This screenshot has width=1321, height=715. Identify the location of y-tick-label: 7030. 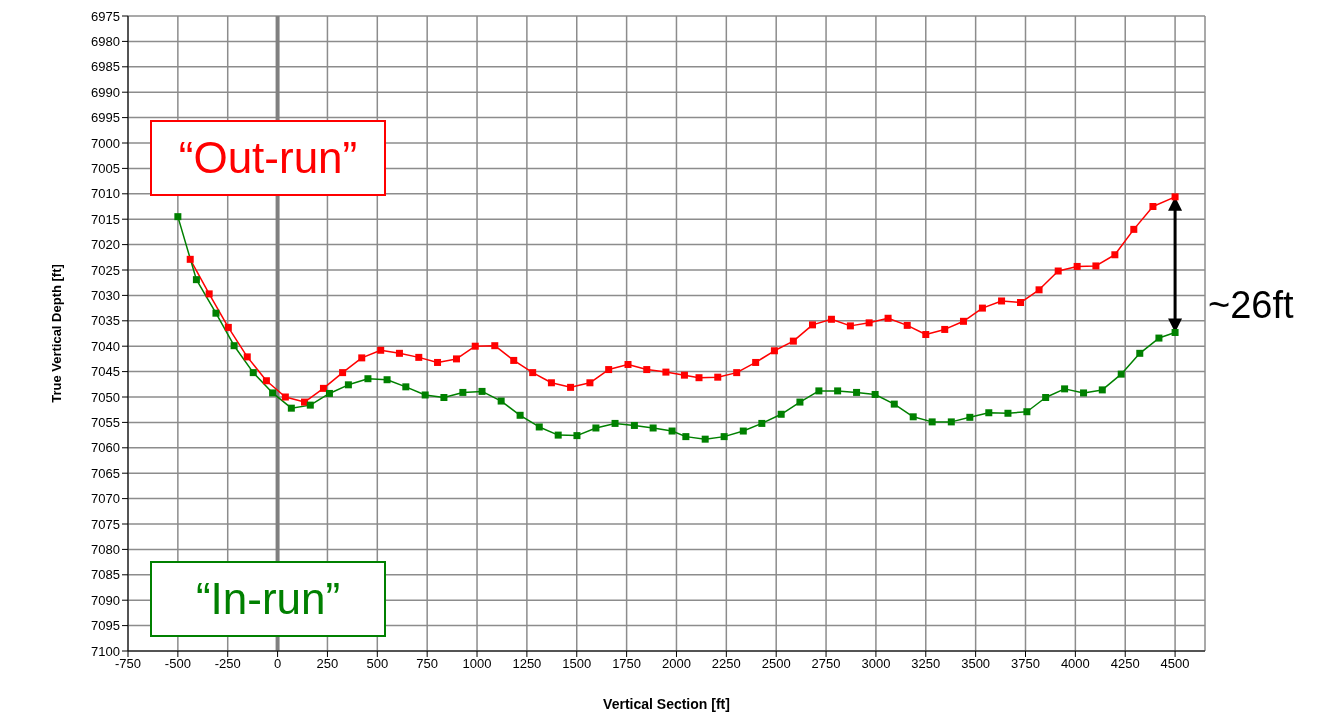
(105, 296).